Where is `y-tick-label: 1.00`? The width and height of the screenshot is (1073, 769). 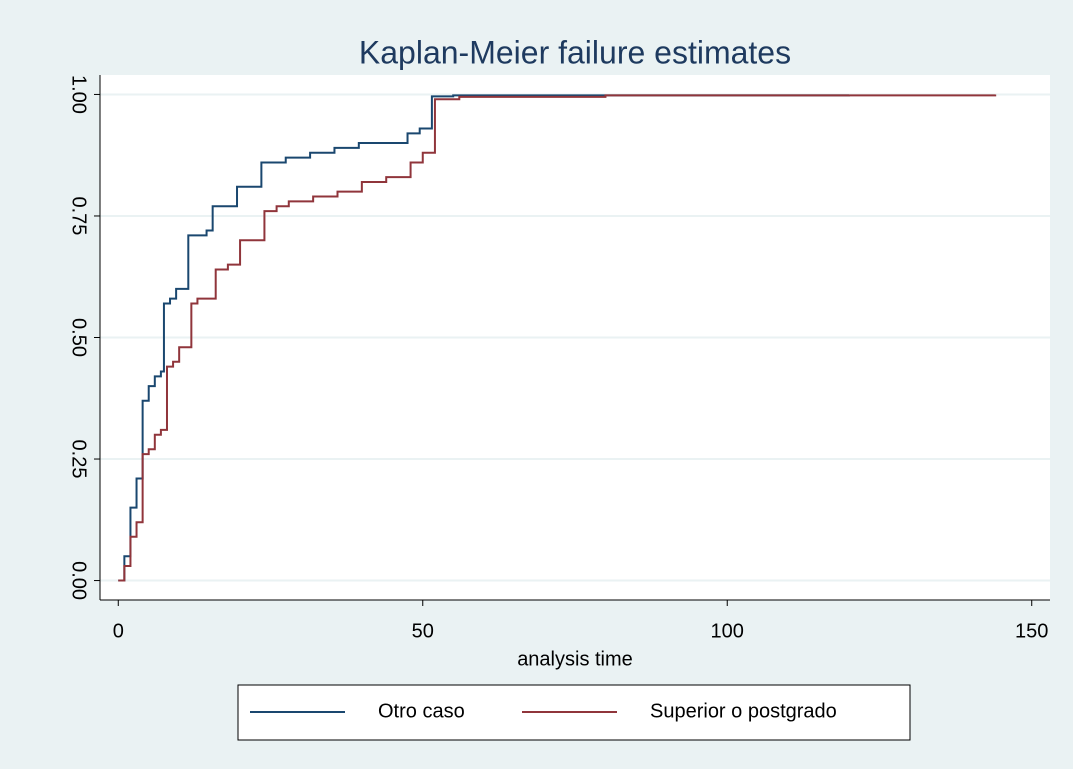
y-tick-label: 1.00 is located at coordinates (79, 94).